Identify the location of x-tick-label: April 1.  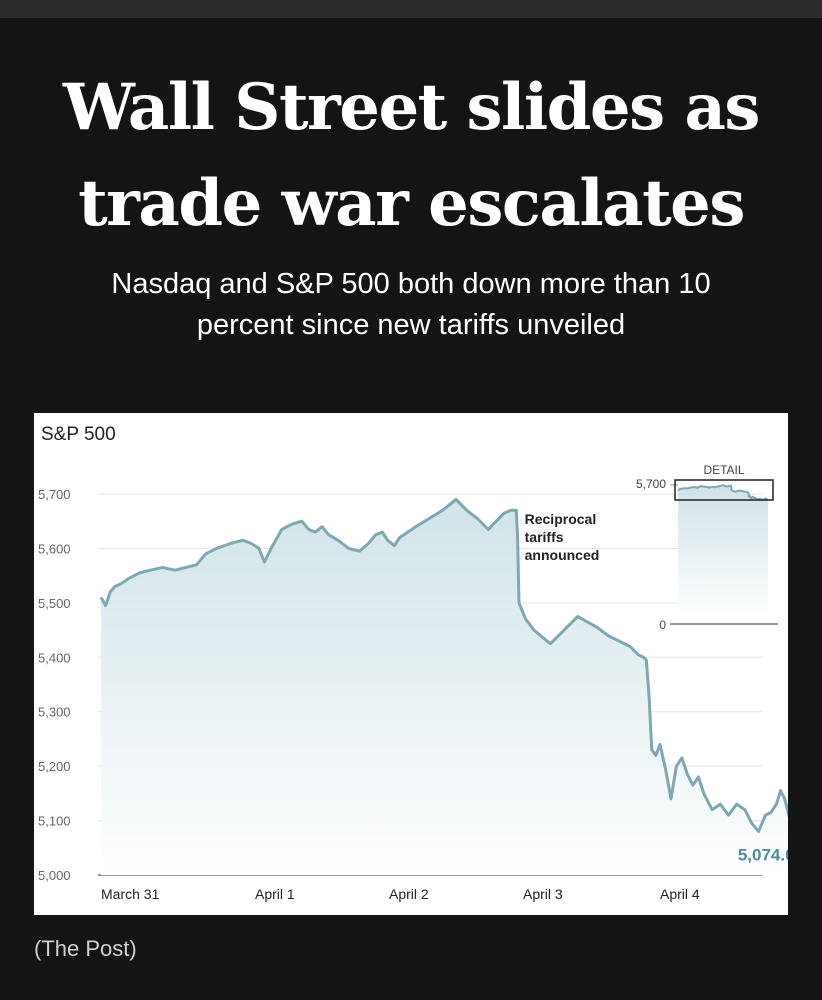
(275, 894).